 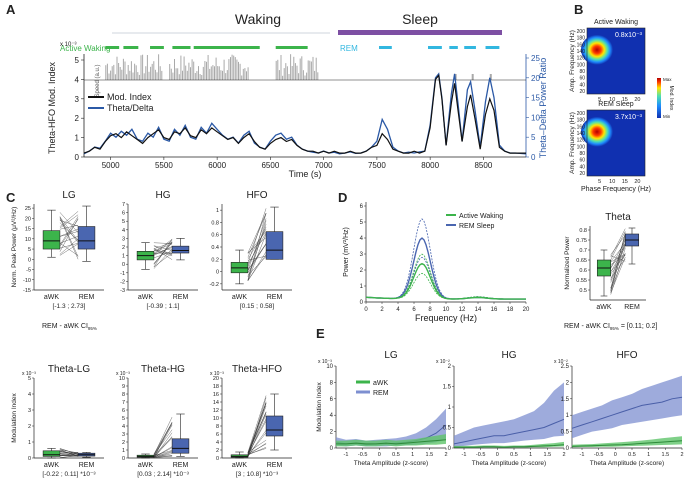 I want to click on power-lg-y-tick-label: -15, so click(x=27, y=291).